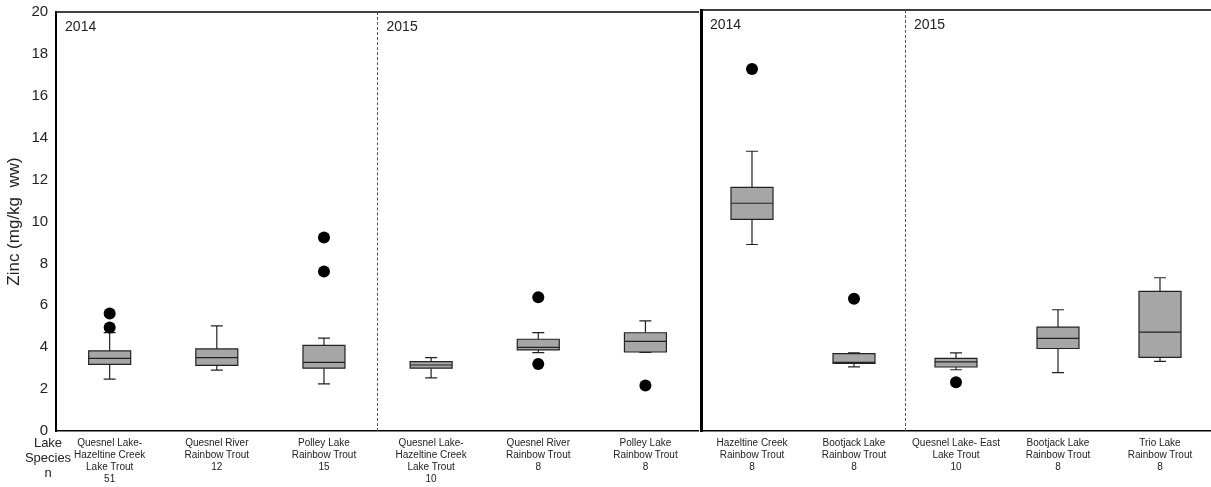 This screenshot has width=1211, height=487. What do you see at coordinates (1160, 454) in the screenshot?
I see `x-tick-label: Trio Lake Rainbow Trout 8` at bounding box center [1160, 454].